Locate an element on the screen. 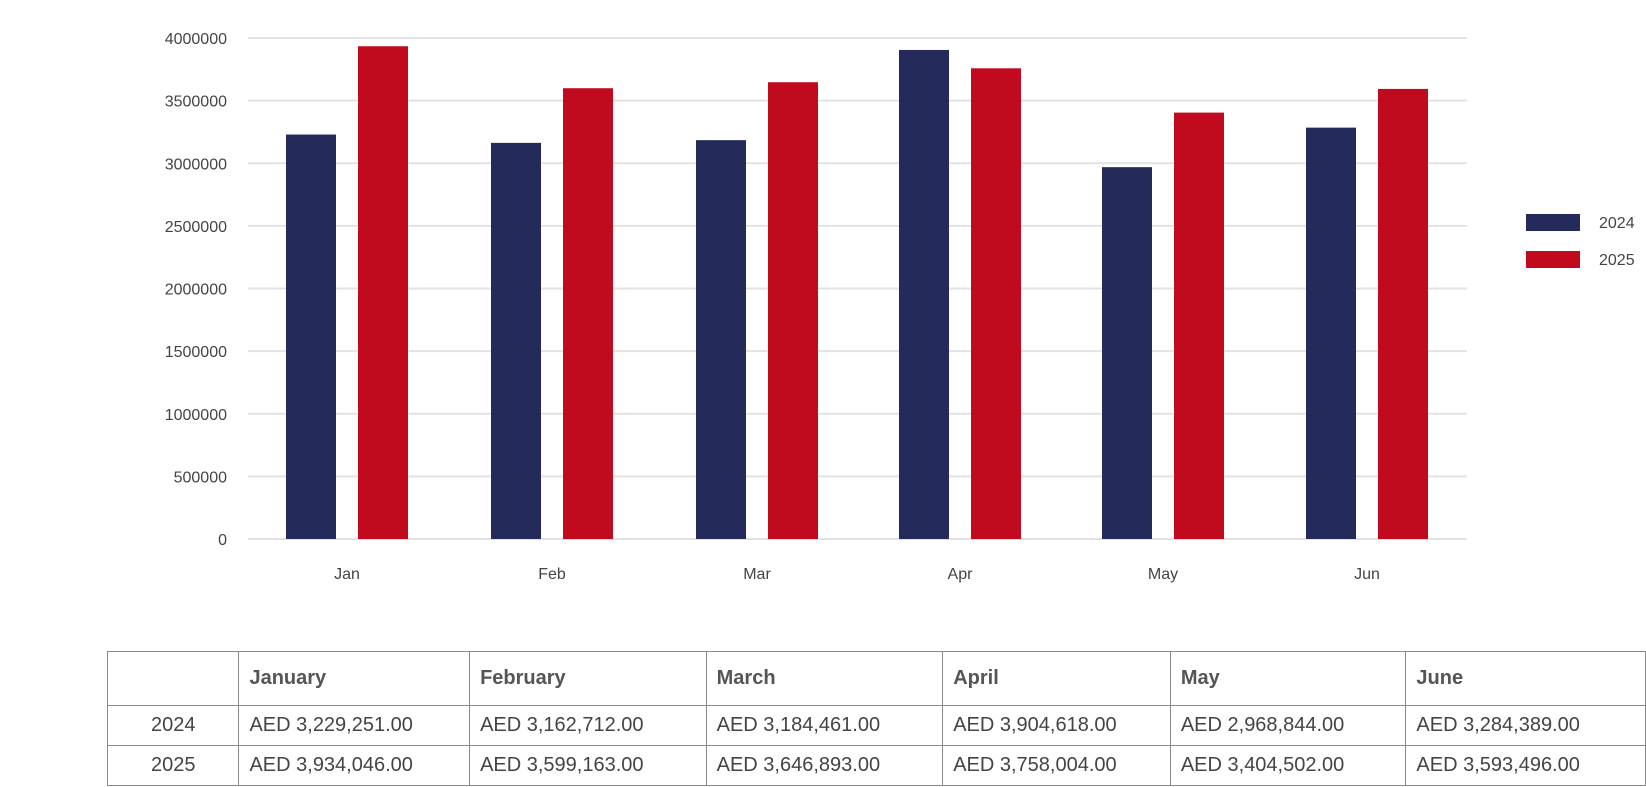  bar-2025-Jan is located at coordinates (383, 292).